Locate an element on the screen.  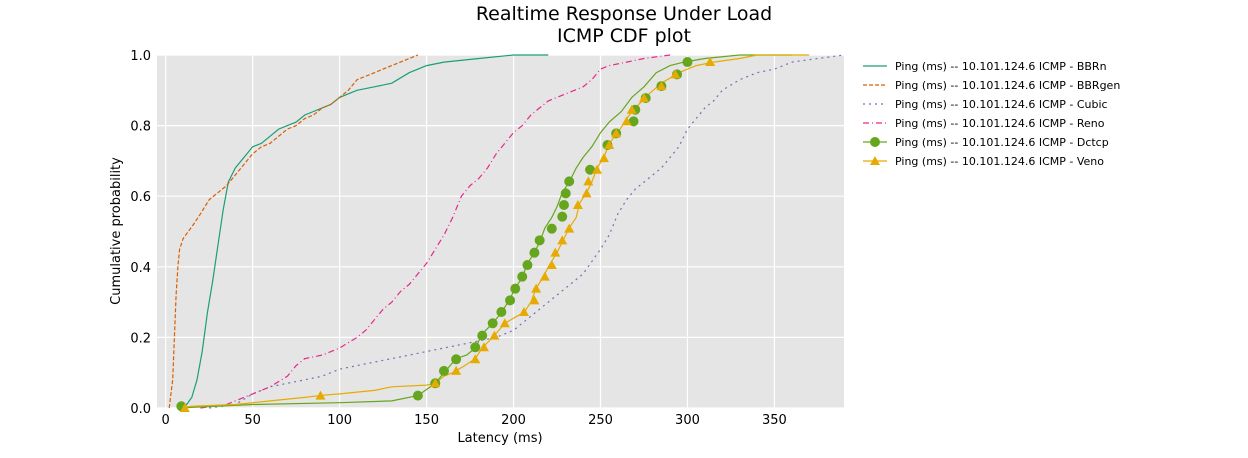
legend-entry: Ping (ms) -- 10.101.124.6 ICMP - Veno is located at coordinates (999, 161).